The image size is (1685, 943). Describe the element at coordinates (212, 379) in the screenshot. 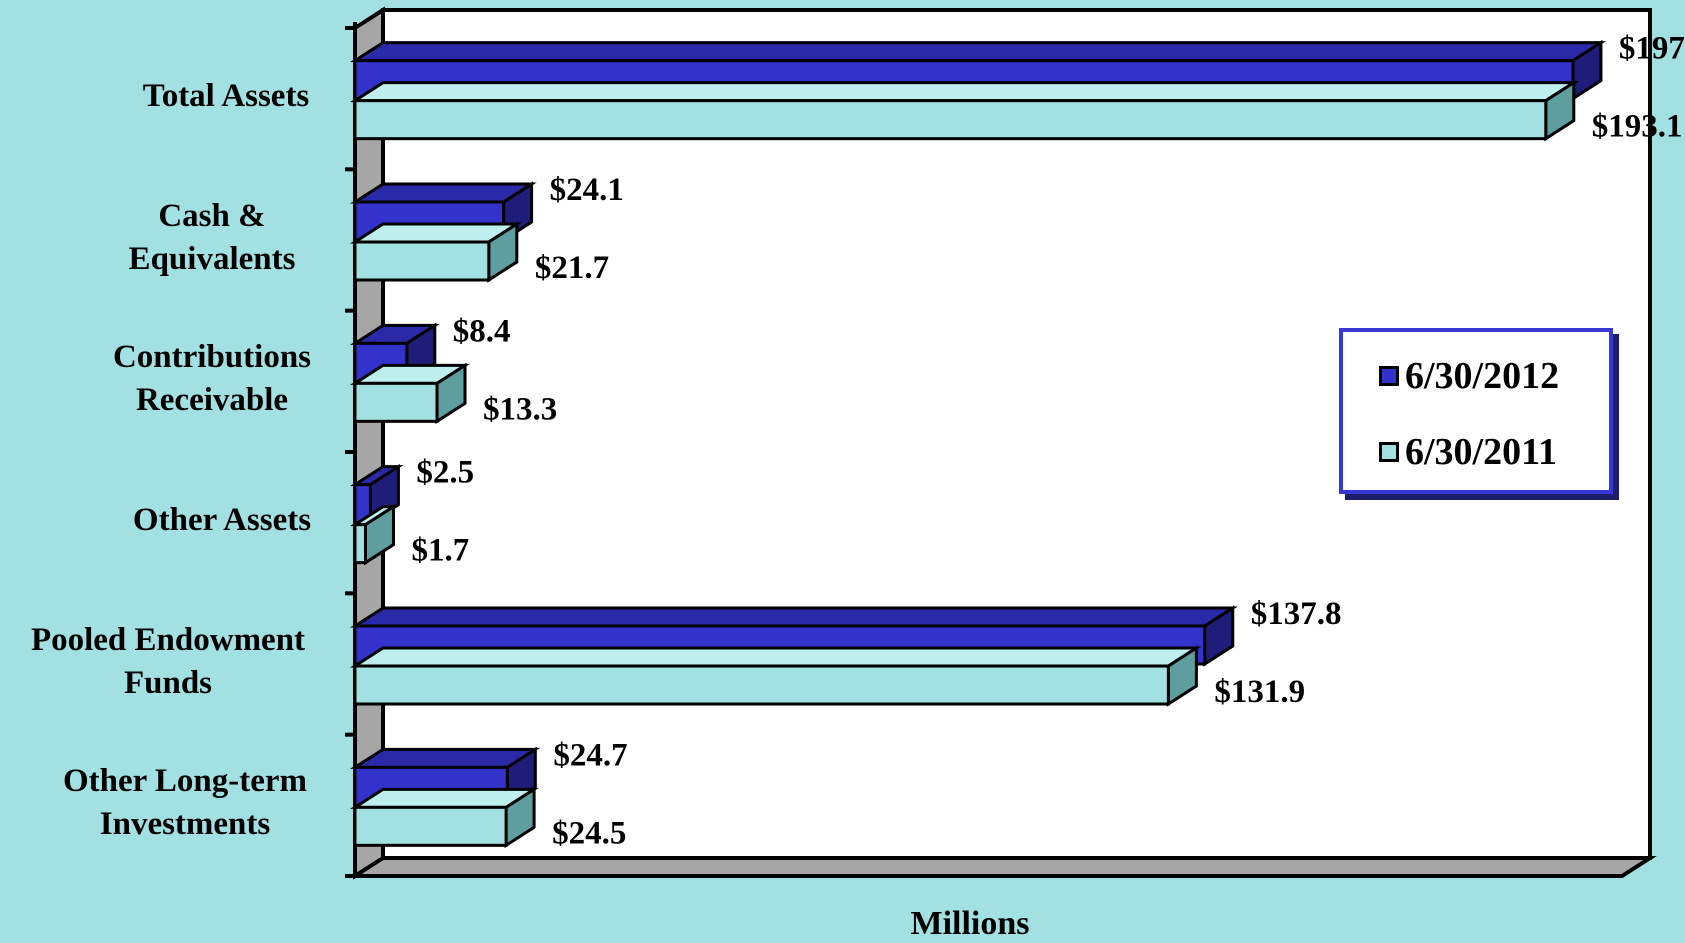

I see `category-label: Contributions Receivable` at that location.